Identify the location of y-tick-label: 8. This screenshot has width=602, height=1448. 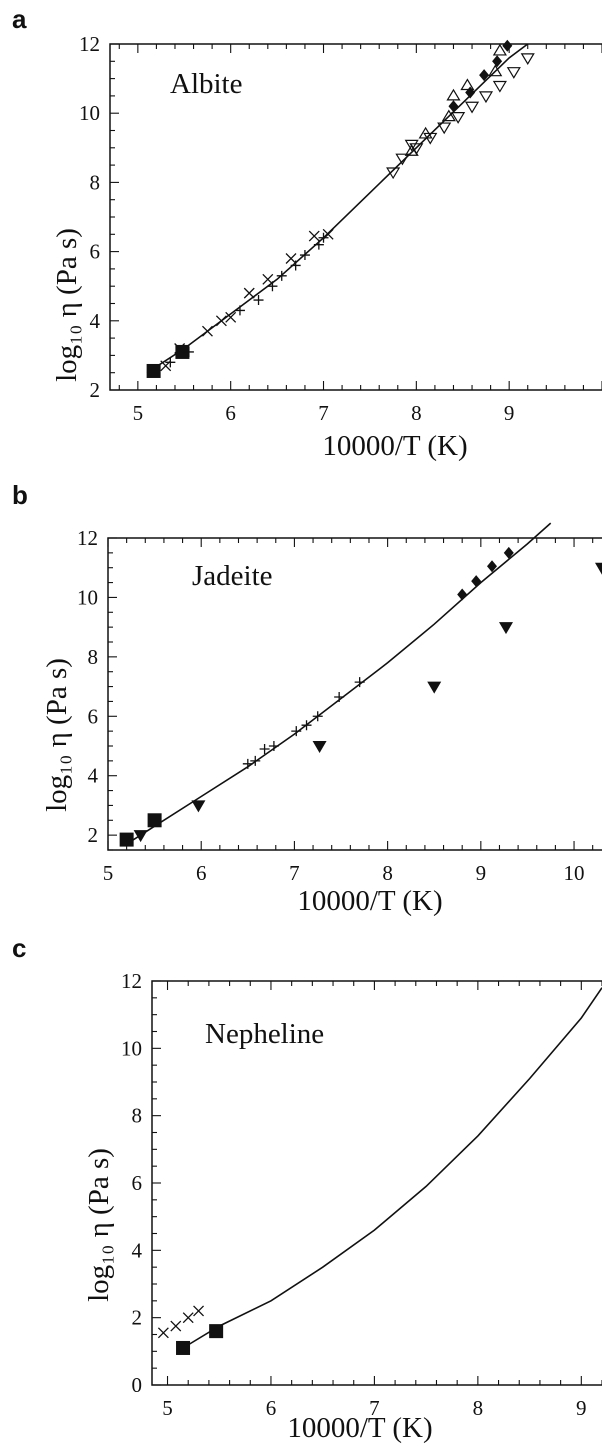
(95, 182).